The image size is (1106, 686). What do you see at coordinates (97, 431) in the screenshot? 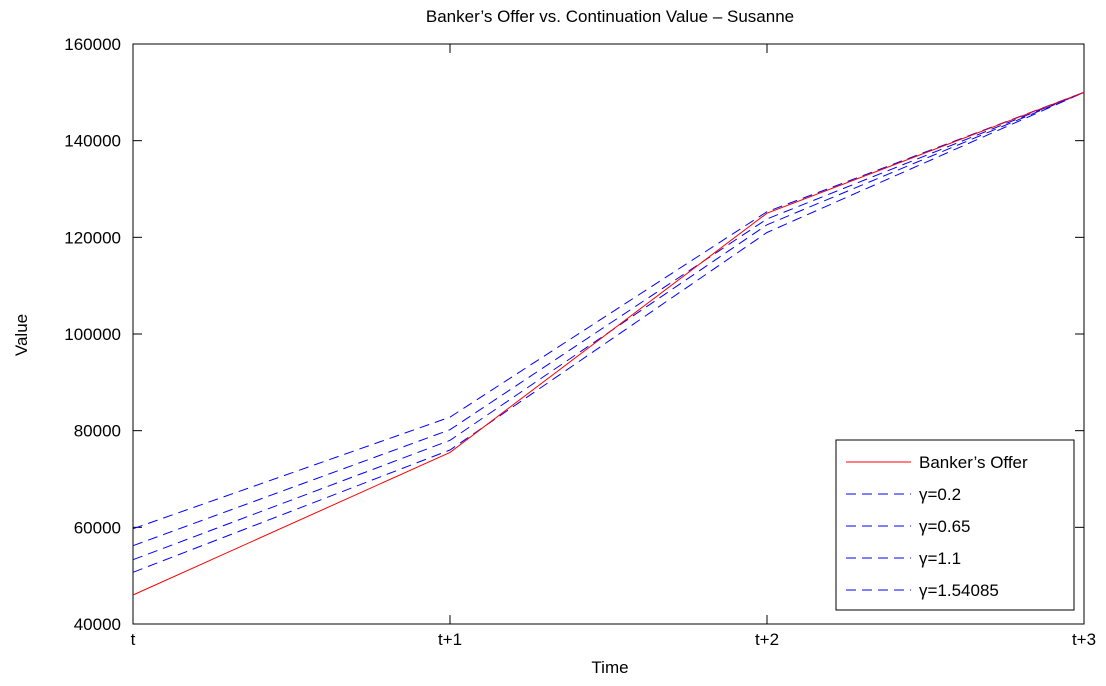
I see `y-tick-label: 80000` at bounding box center [97, 431].